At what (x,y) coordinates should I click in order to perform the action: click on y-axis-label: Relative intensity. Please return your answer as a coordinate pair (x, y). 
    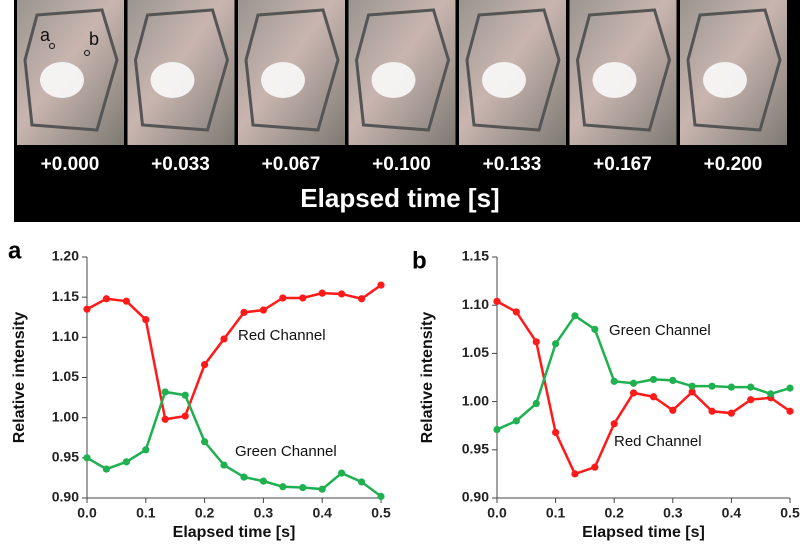
    Looking at the image, I should click on (19, 378).